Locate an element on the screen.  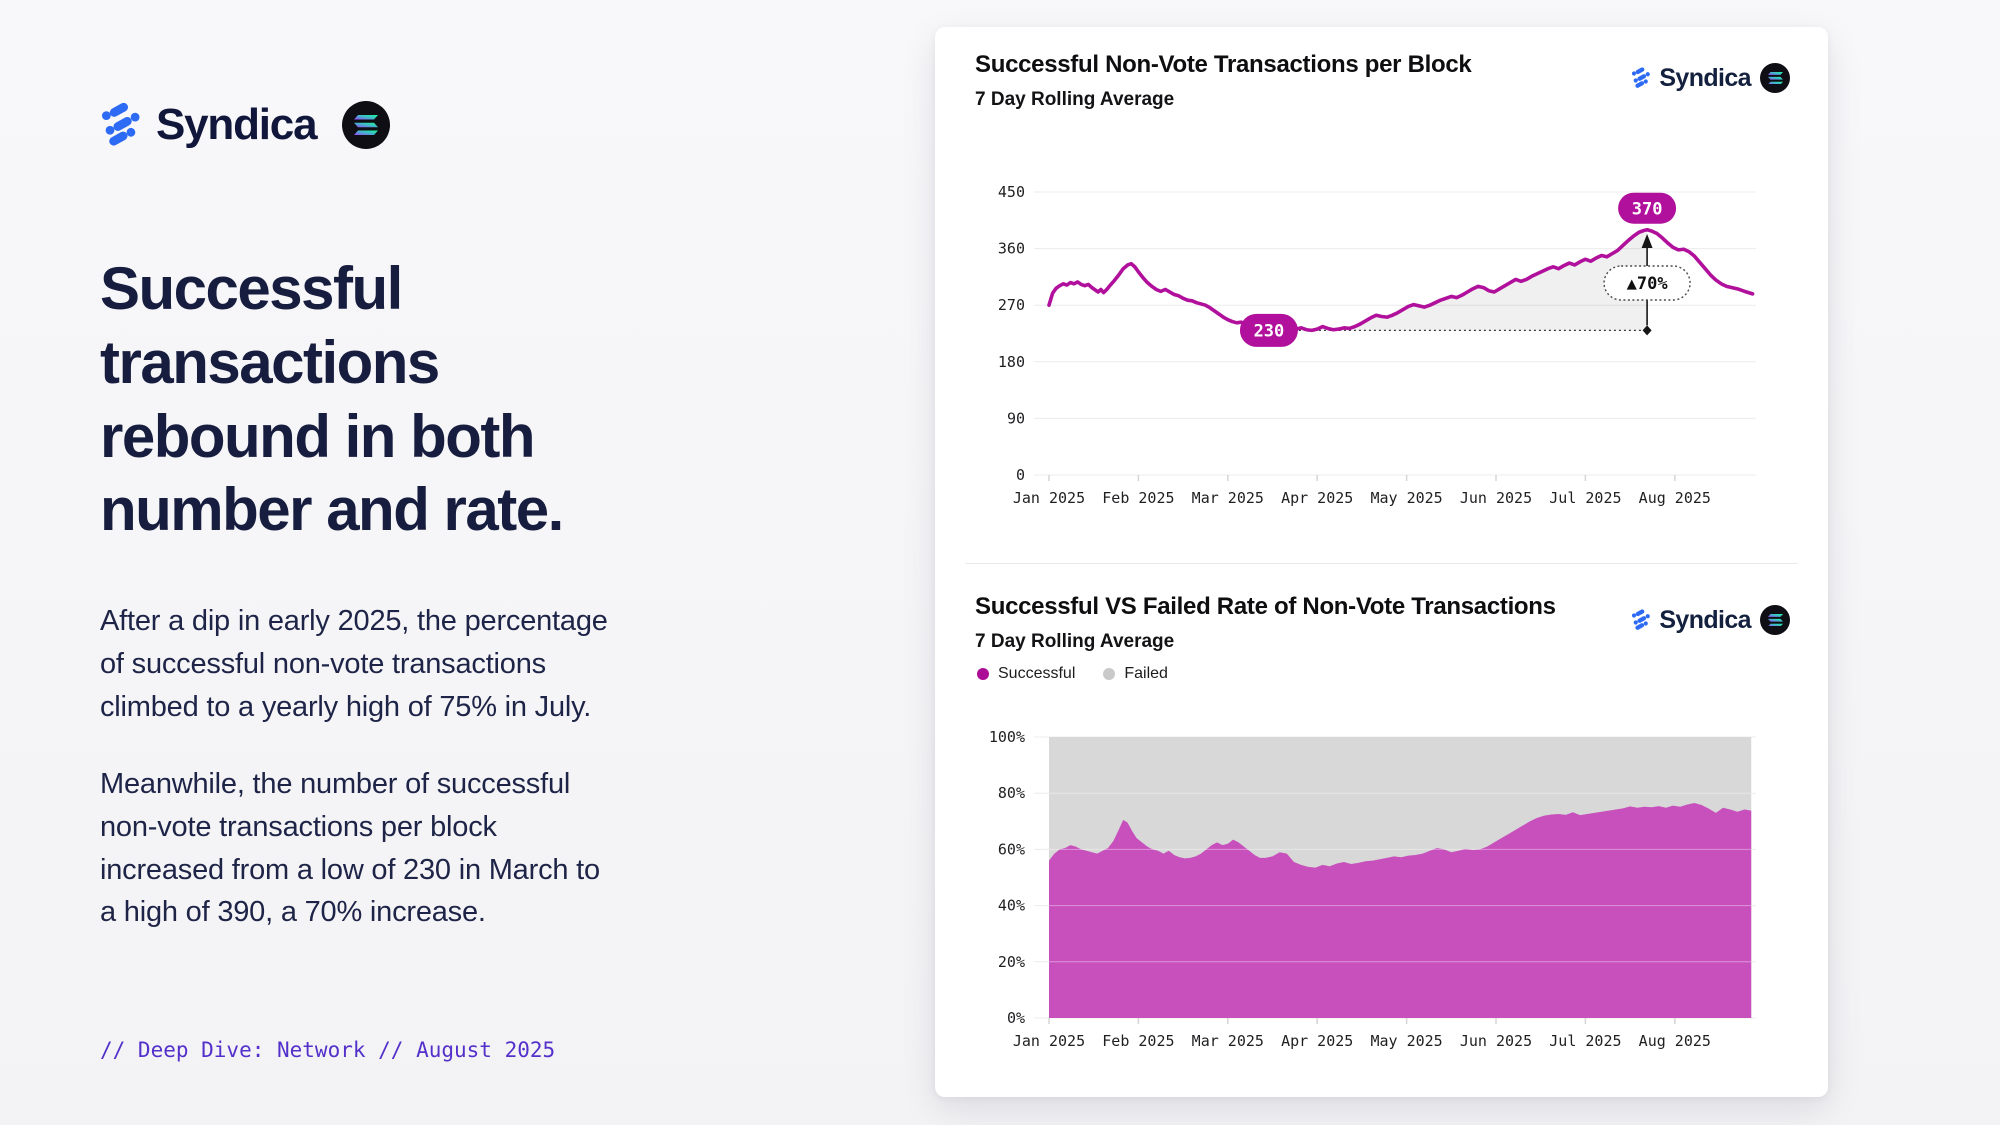
svg-text: 0% is located at coordinates (1016, 1018).